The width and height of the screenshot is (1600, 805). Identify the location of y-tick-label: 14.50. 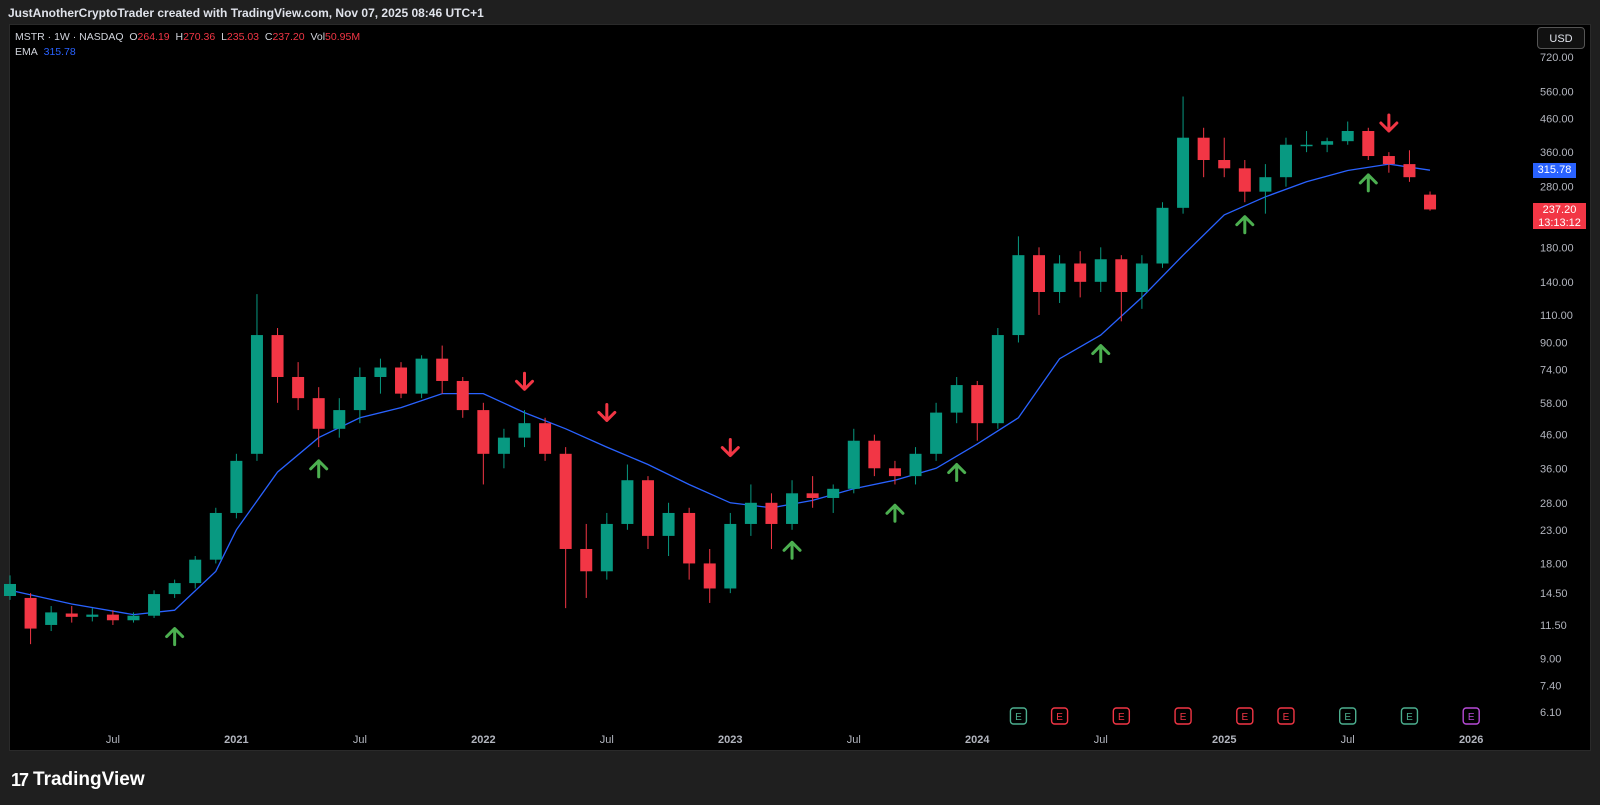
(1554, 594).